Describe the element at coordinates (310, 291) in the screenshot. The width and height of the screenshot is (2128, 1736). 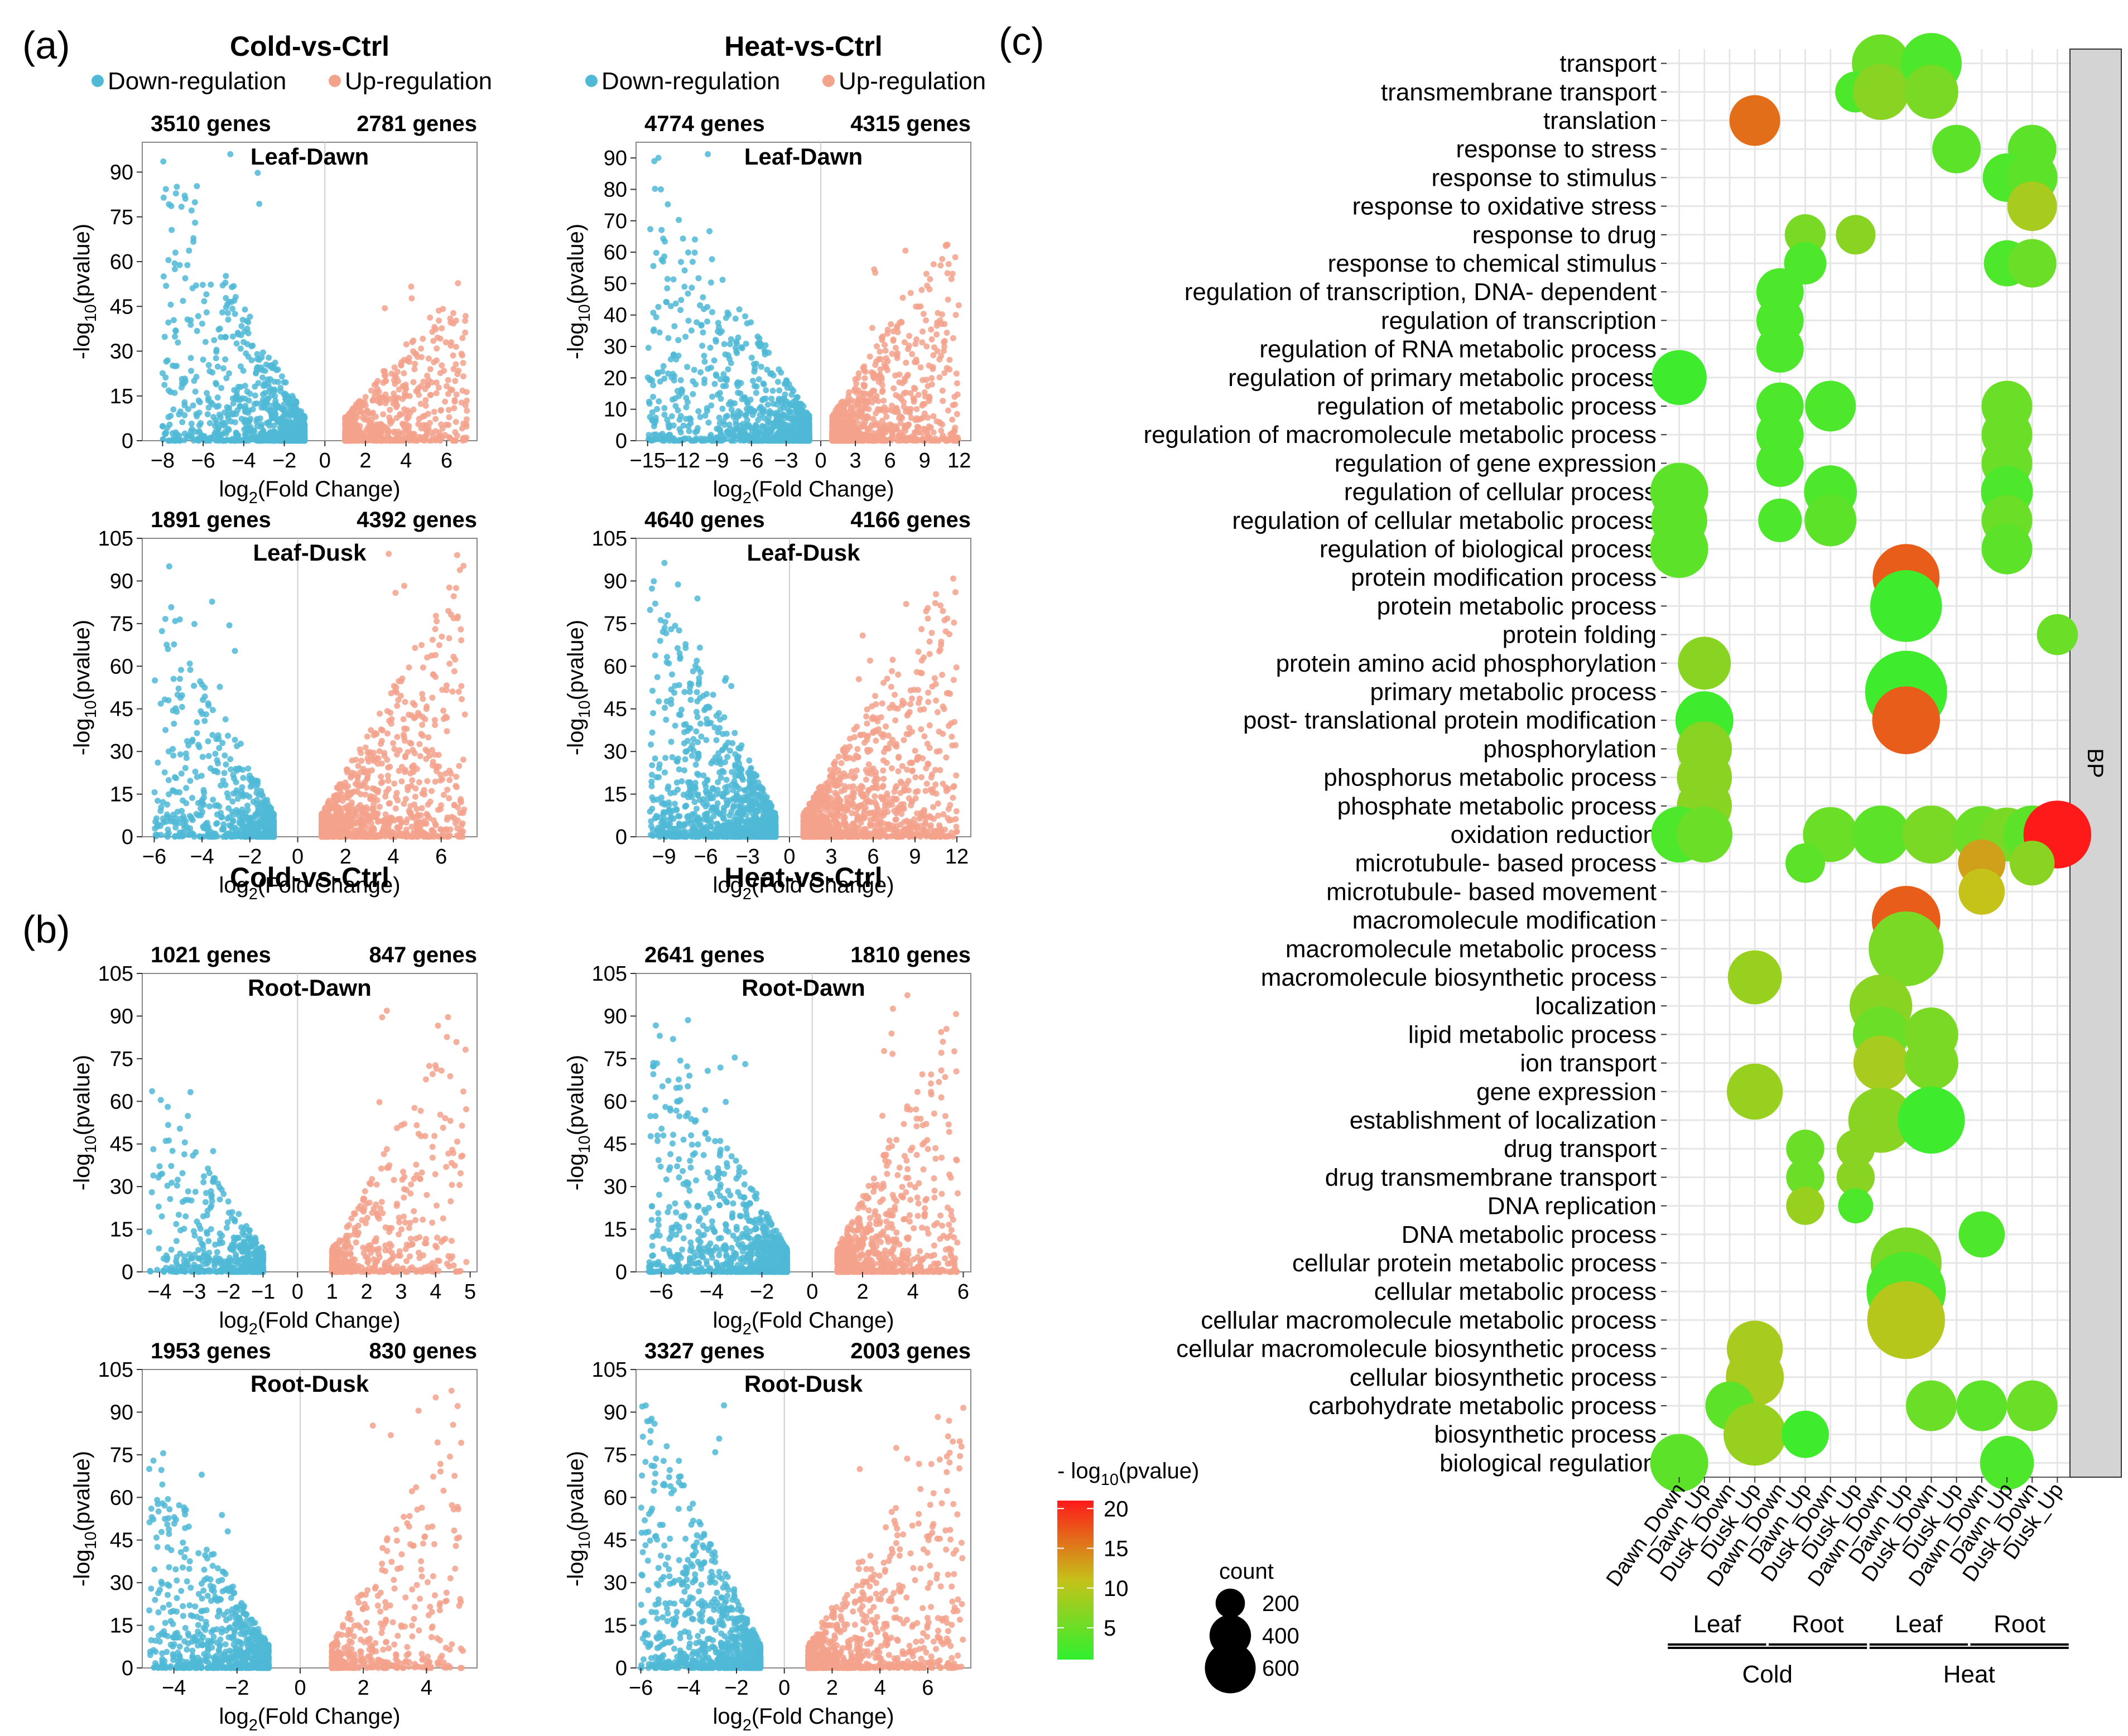
I see `plot-frame` at that location.